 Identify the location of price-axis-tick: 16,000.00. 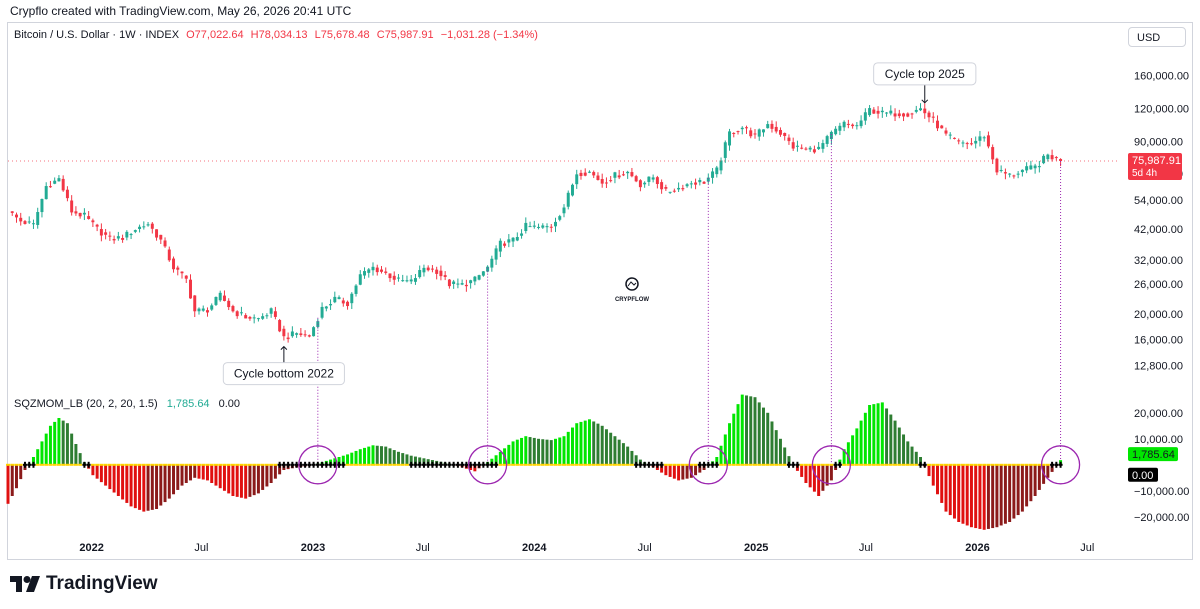
(1158, 341).